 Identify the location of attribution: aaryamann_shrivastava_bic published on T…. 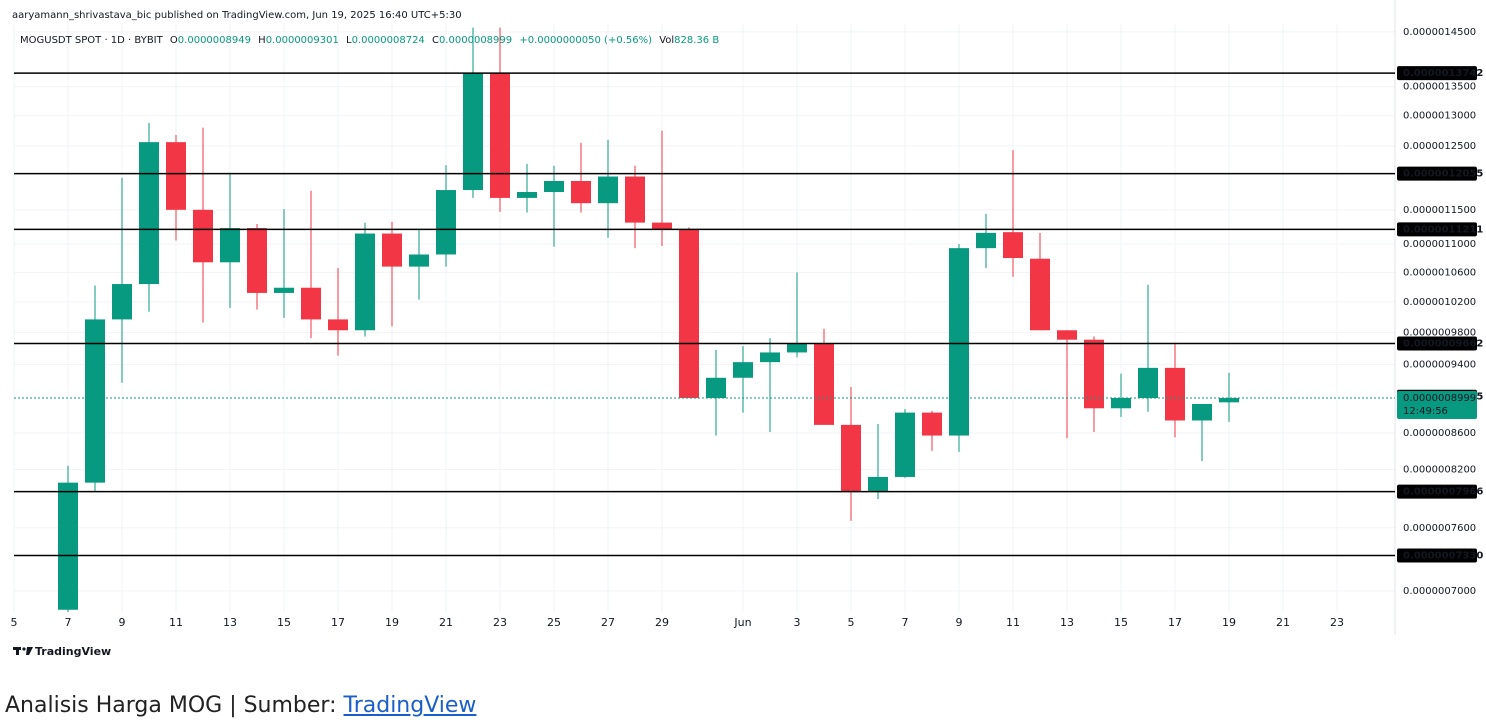
(237, 15).